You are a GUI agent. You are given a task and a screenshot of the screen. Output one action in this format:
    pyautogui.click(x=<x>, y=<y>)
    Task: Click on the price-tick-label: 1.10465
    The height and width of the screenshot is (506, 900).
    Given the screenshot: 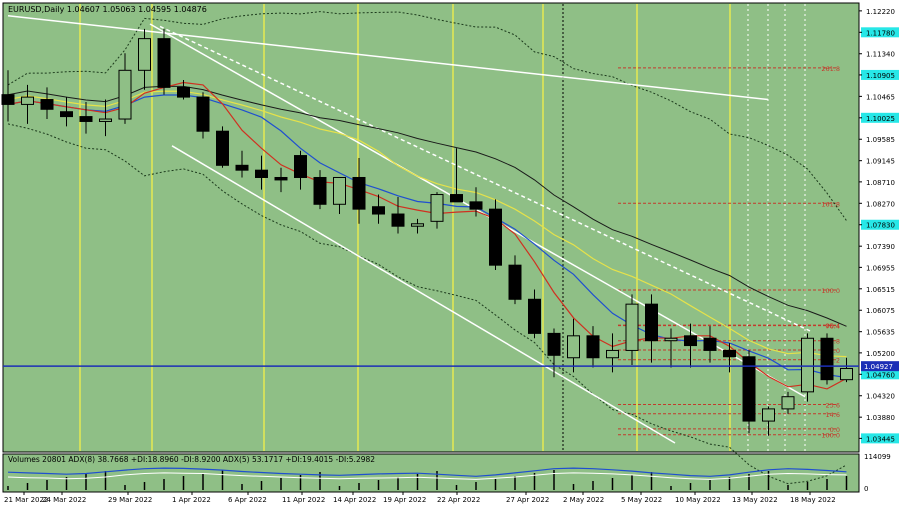 What is the action you would take?
    pyautogui.click(x=880, y=97)
    